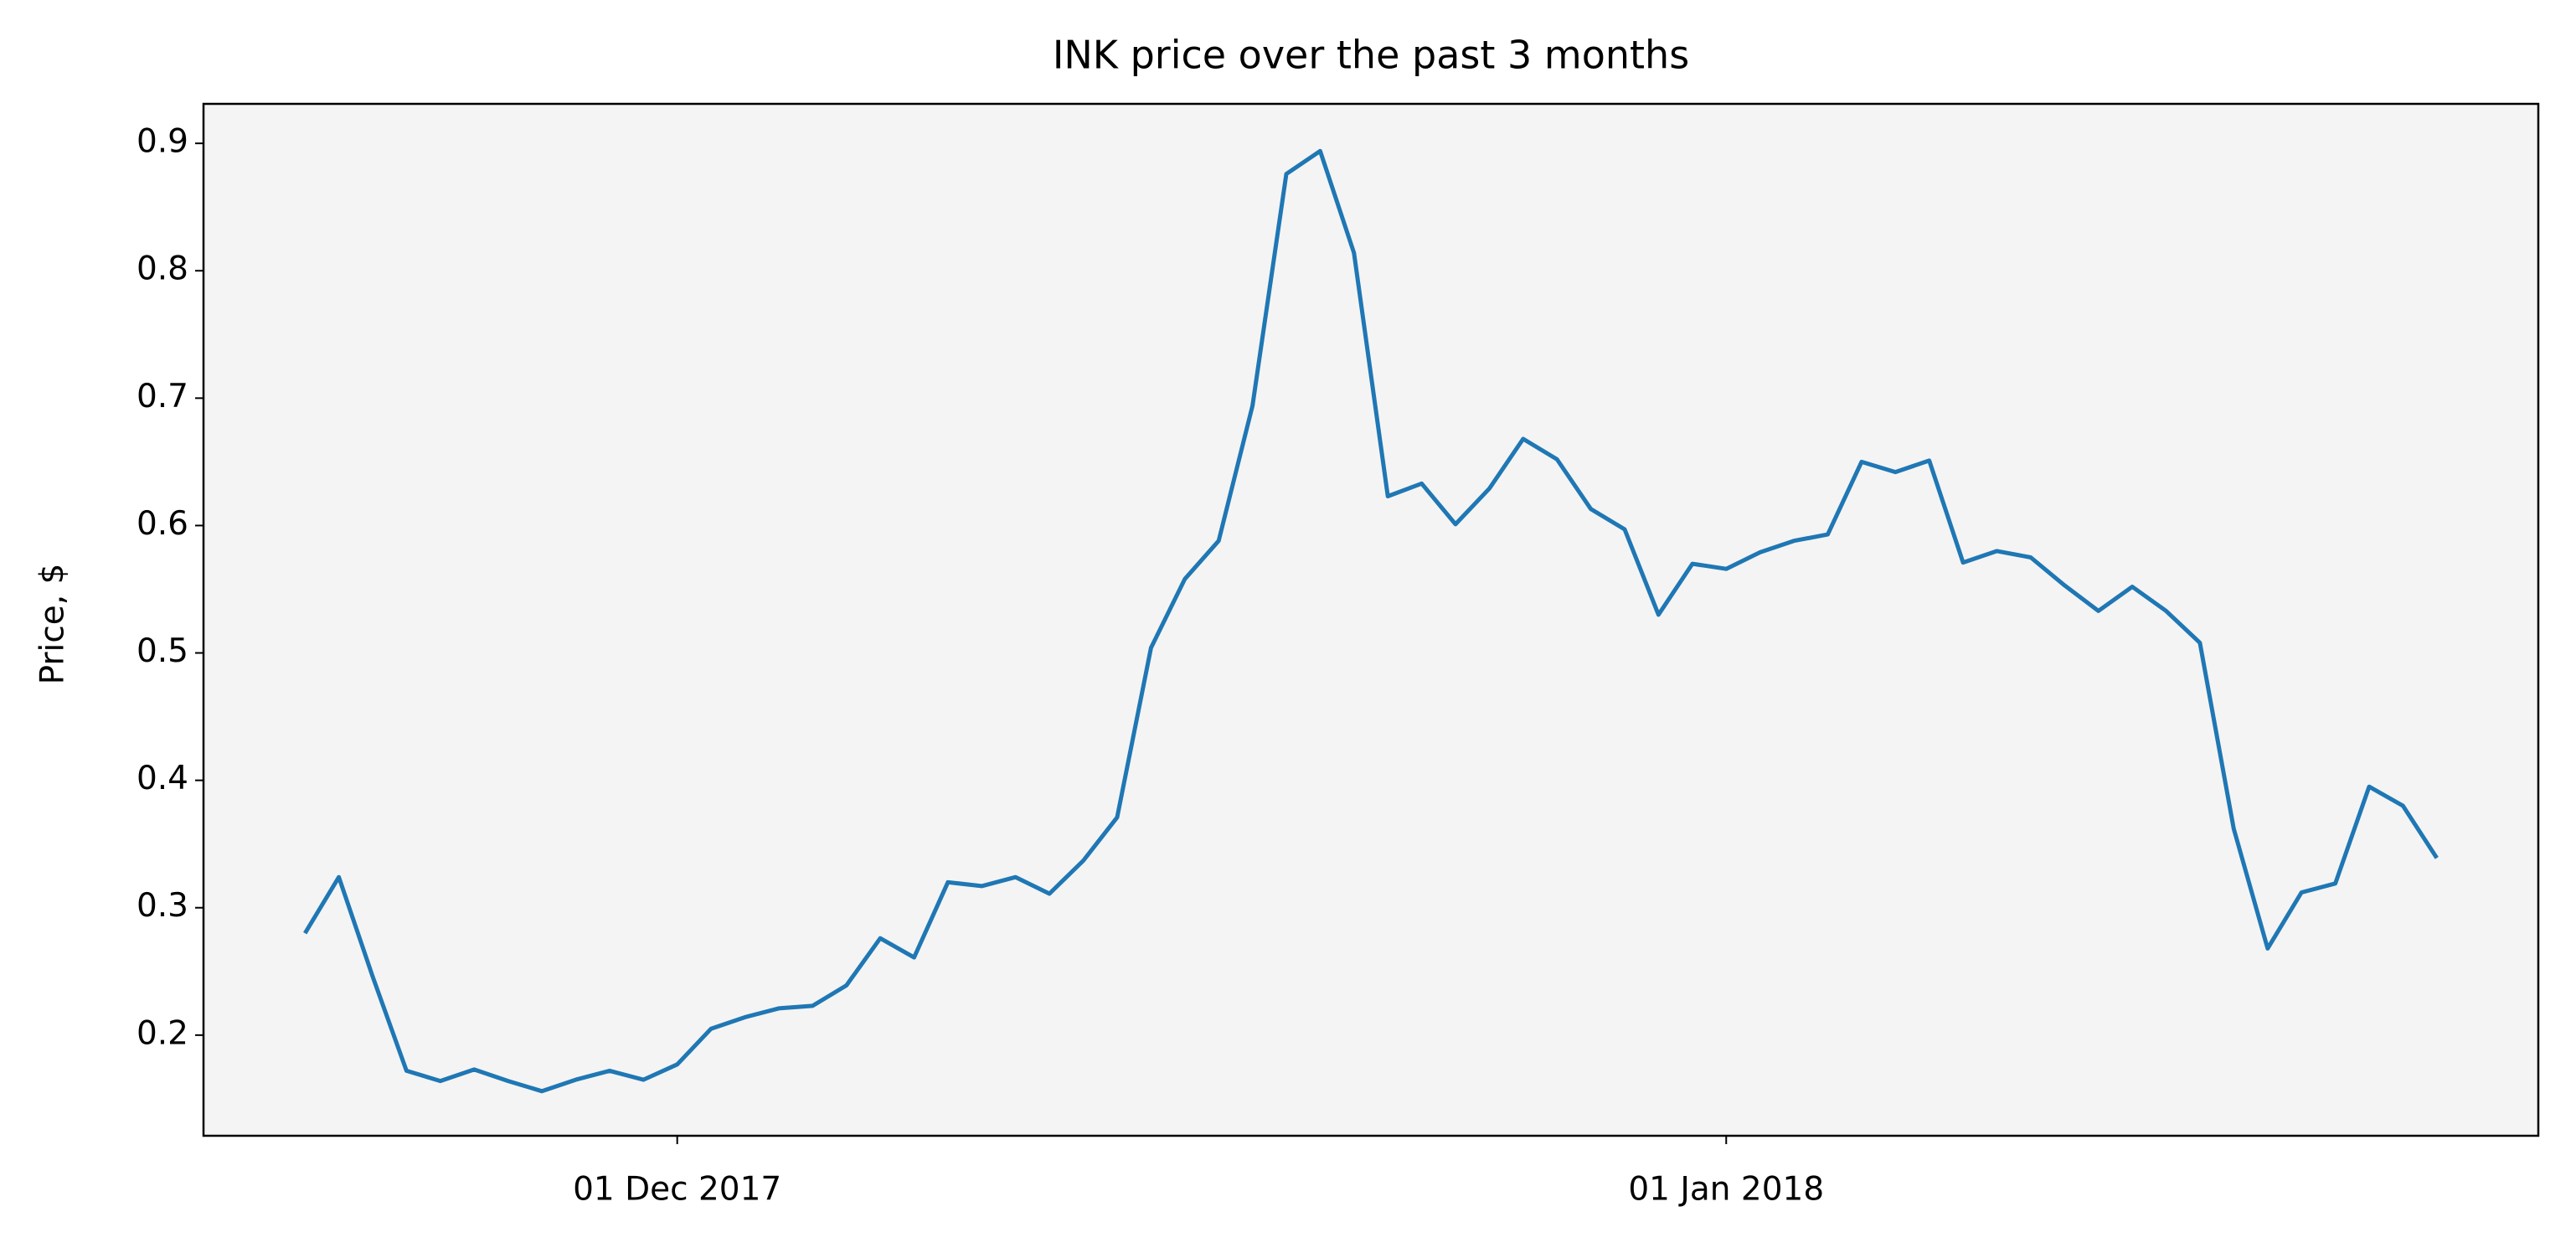 The width and height of the screenshot is (2576, 1248). What do you see at coordinates (162, 778) in the screenshot?
I see `y-tick-label: 0.4` at bounding box center [162, 778].